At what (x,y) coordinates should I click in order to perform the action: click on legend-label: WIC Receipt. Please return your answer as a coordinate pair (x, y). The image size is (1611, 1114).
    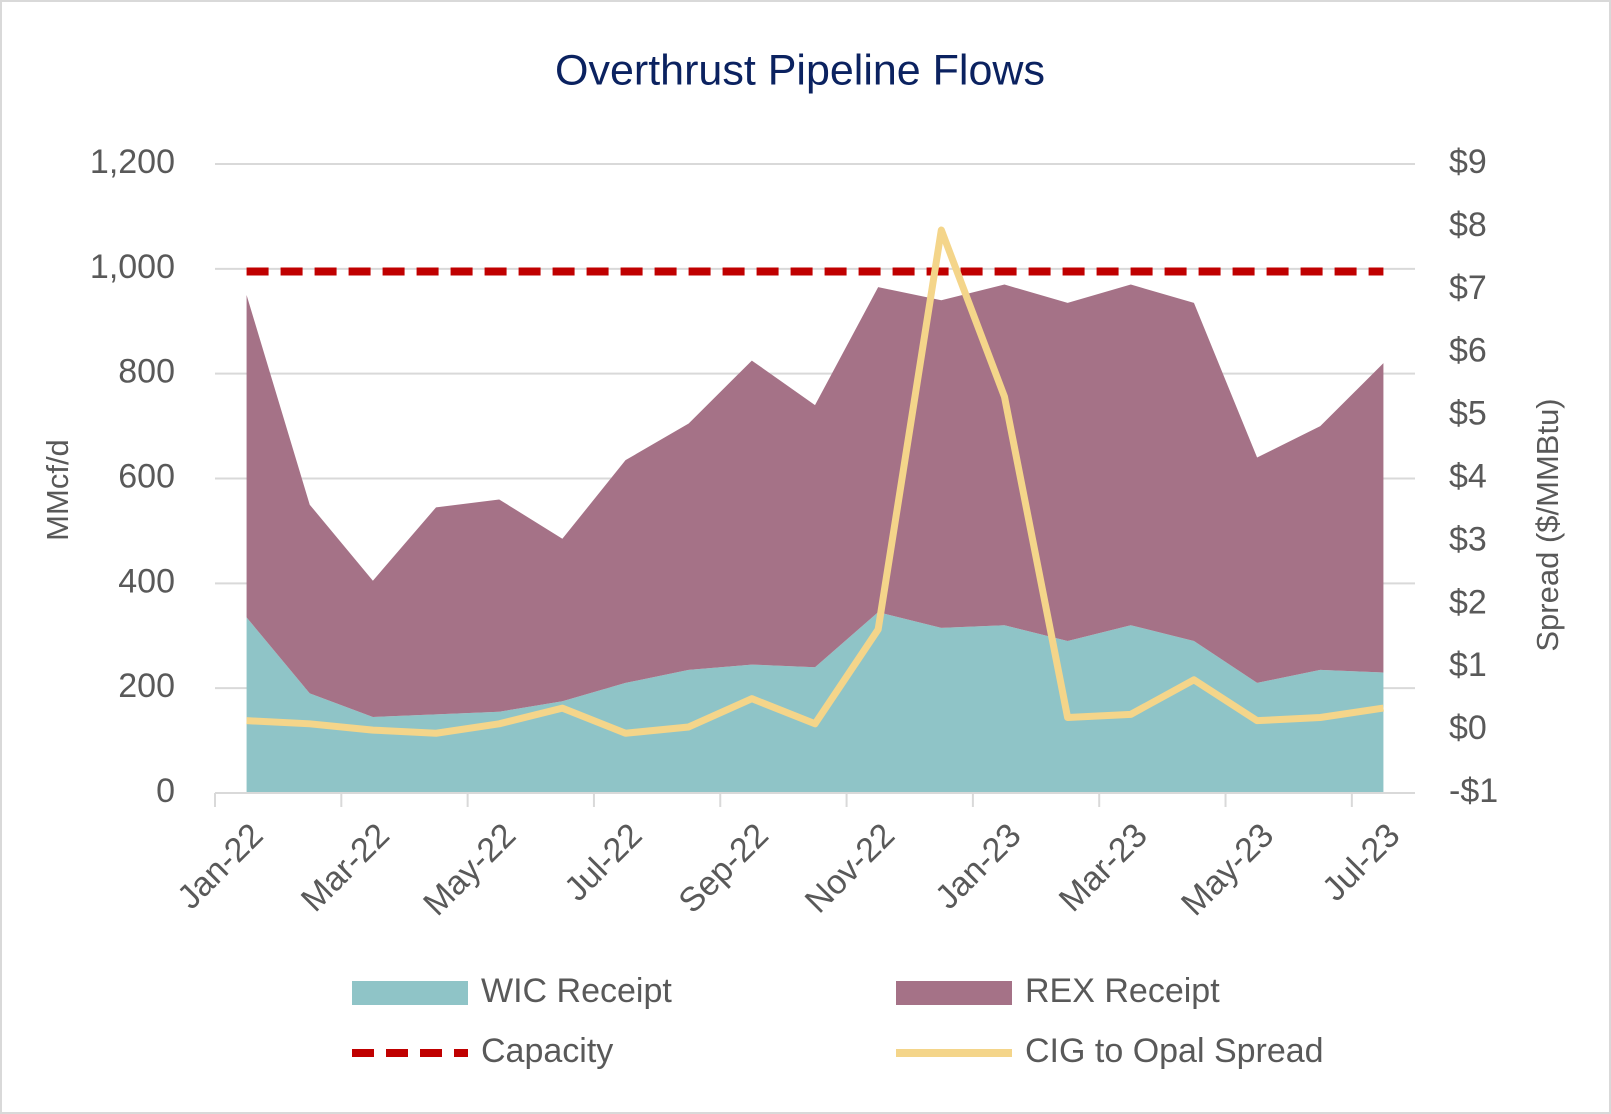
    Looking at the image, I should click on (576, 991).